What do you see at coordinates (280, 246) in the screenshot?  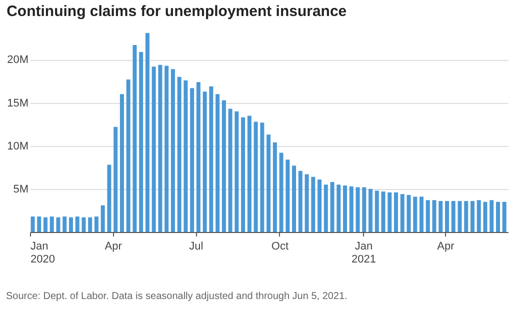 I see `x-tick-label: Oct` at bounding box center [280, 246].